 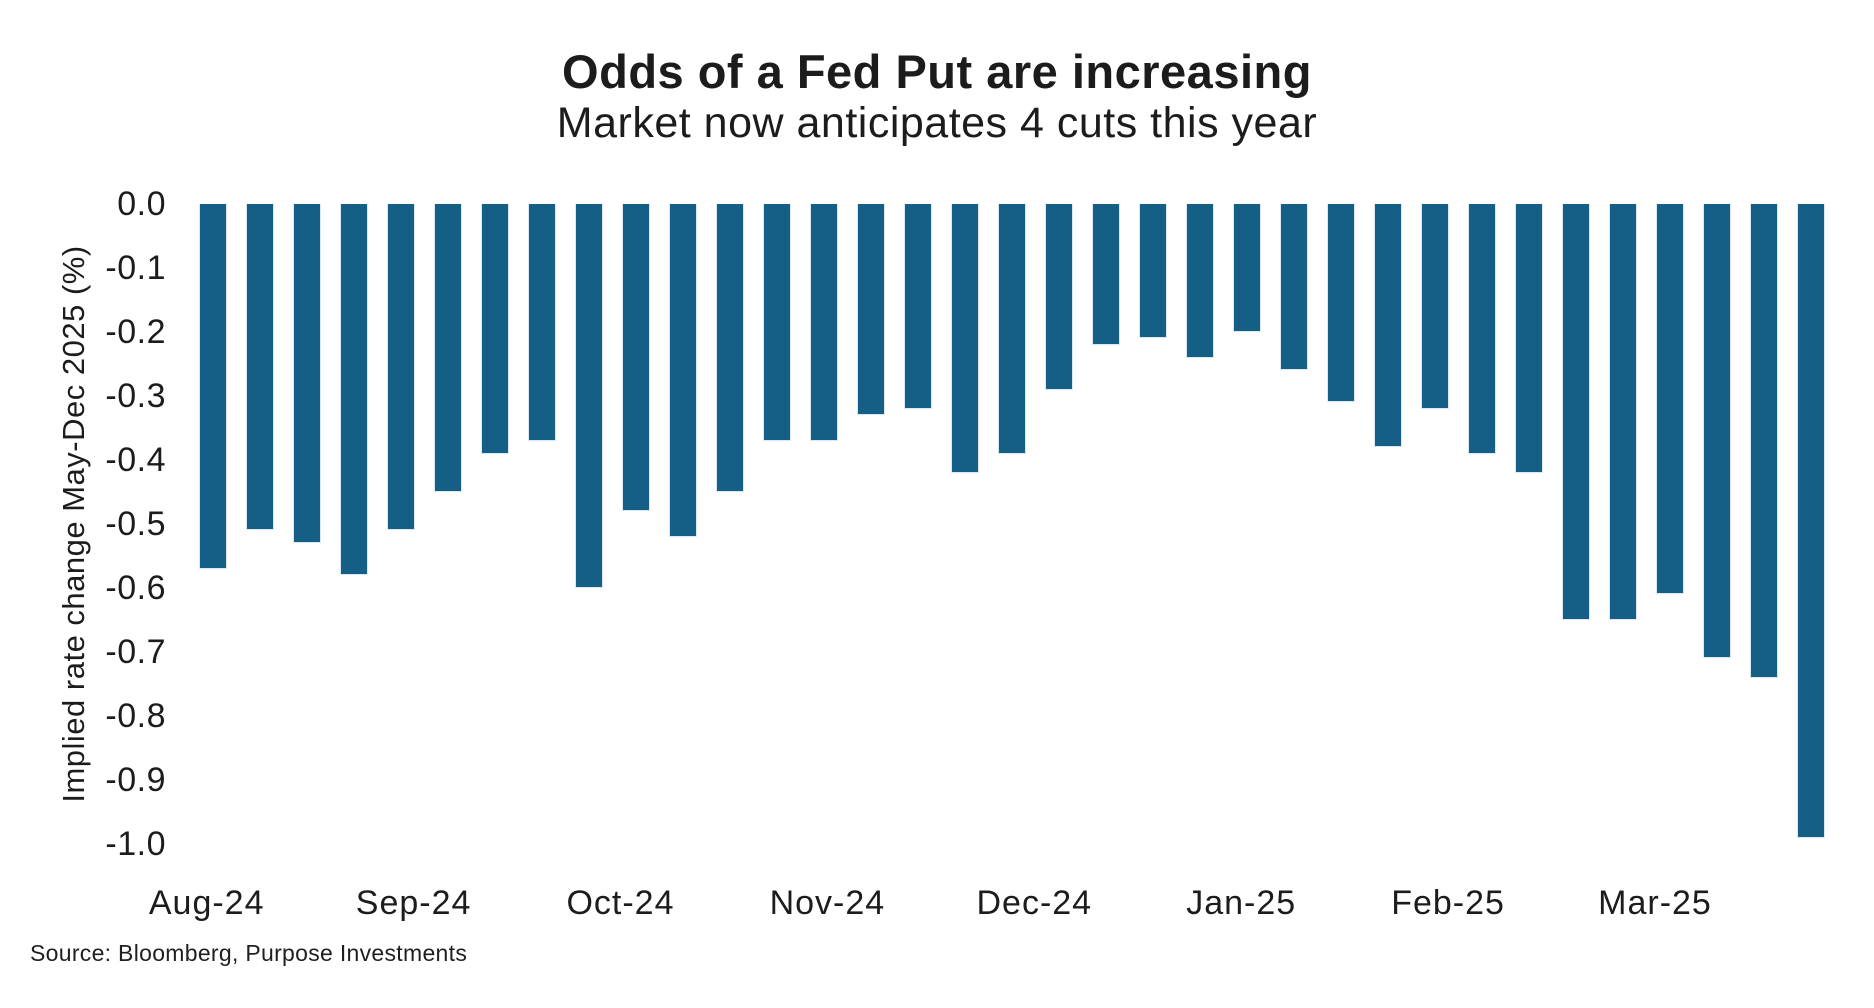 What do you see at coordinates (1655, 903) in the screenshot?
I see `x-tick-label: Mar-25` at bounding box center [1655, 903].